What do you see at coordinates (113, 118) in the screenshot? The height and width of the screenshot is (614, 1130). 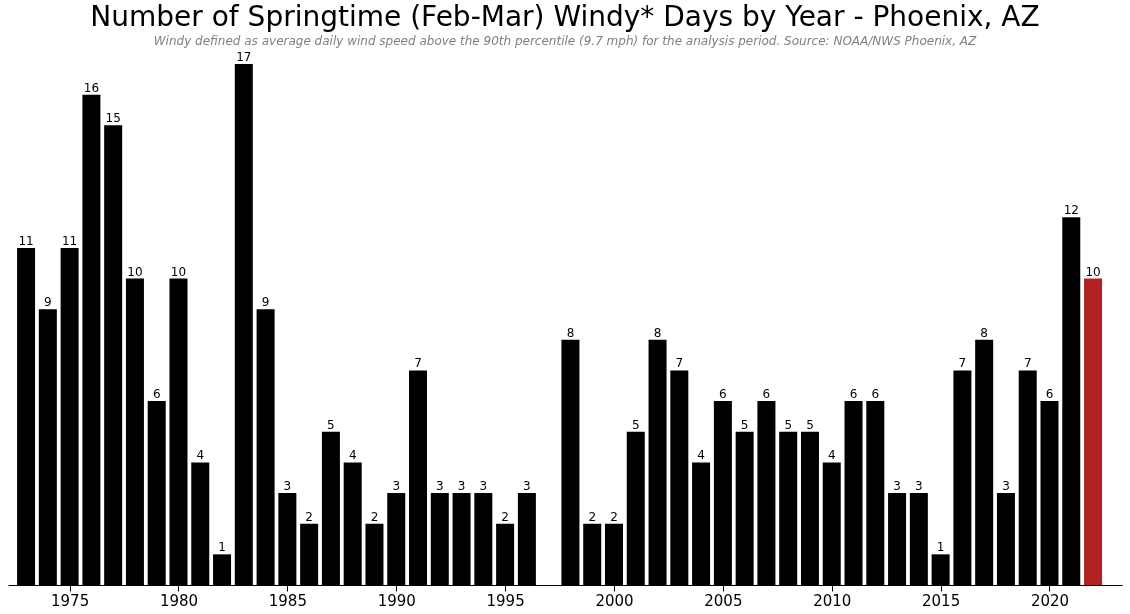 I see `data-label: 15` at bounding box center [113, 118].